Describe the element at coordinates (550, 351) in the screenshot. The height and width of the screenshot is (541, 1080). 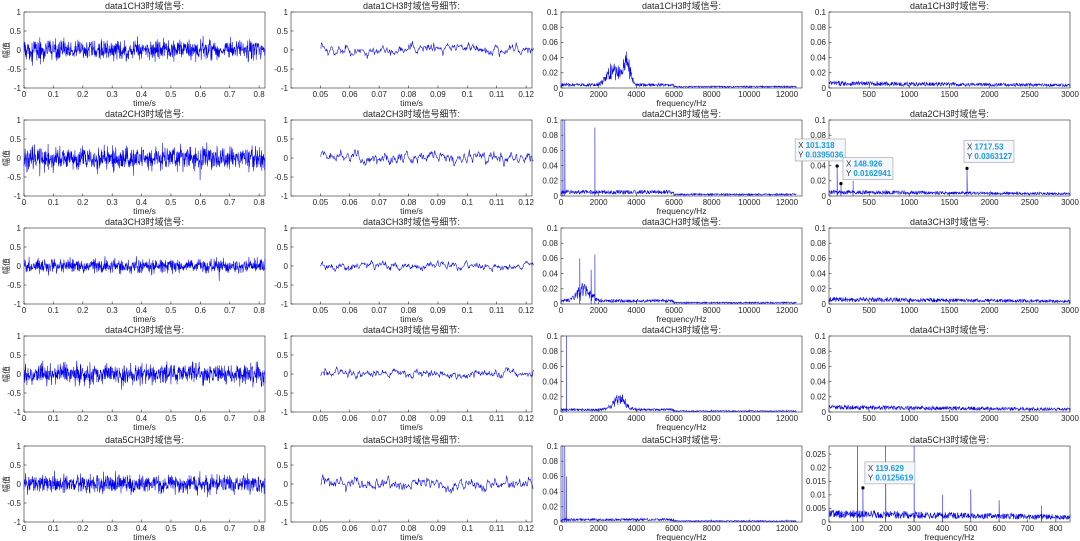
I see `y-tick-label: 0.08` at that location.